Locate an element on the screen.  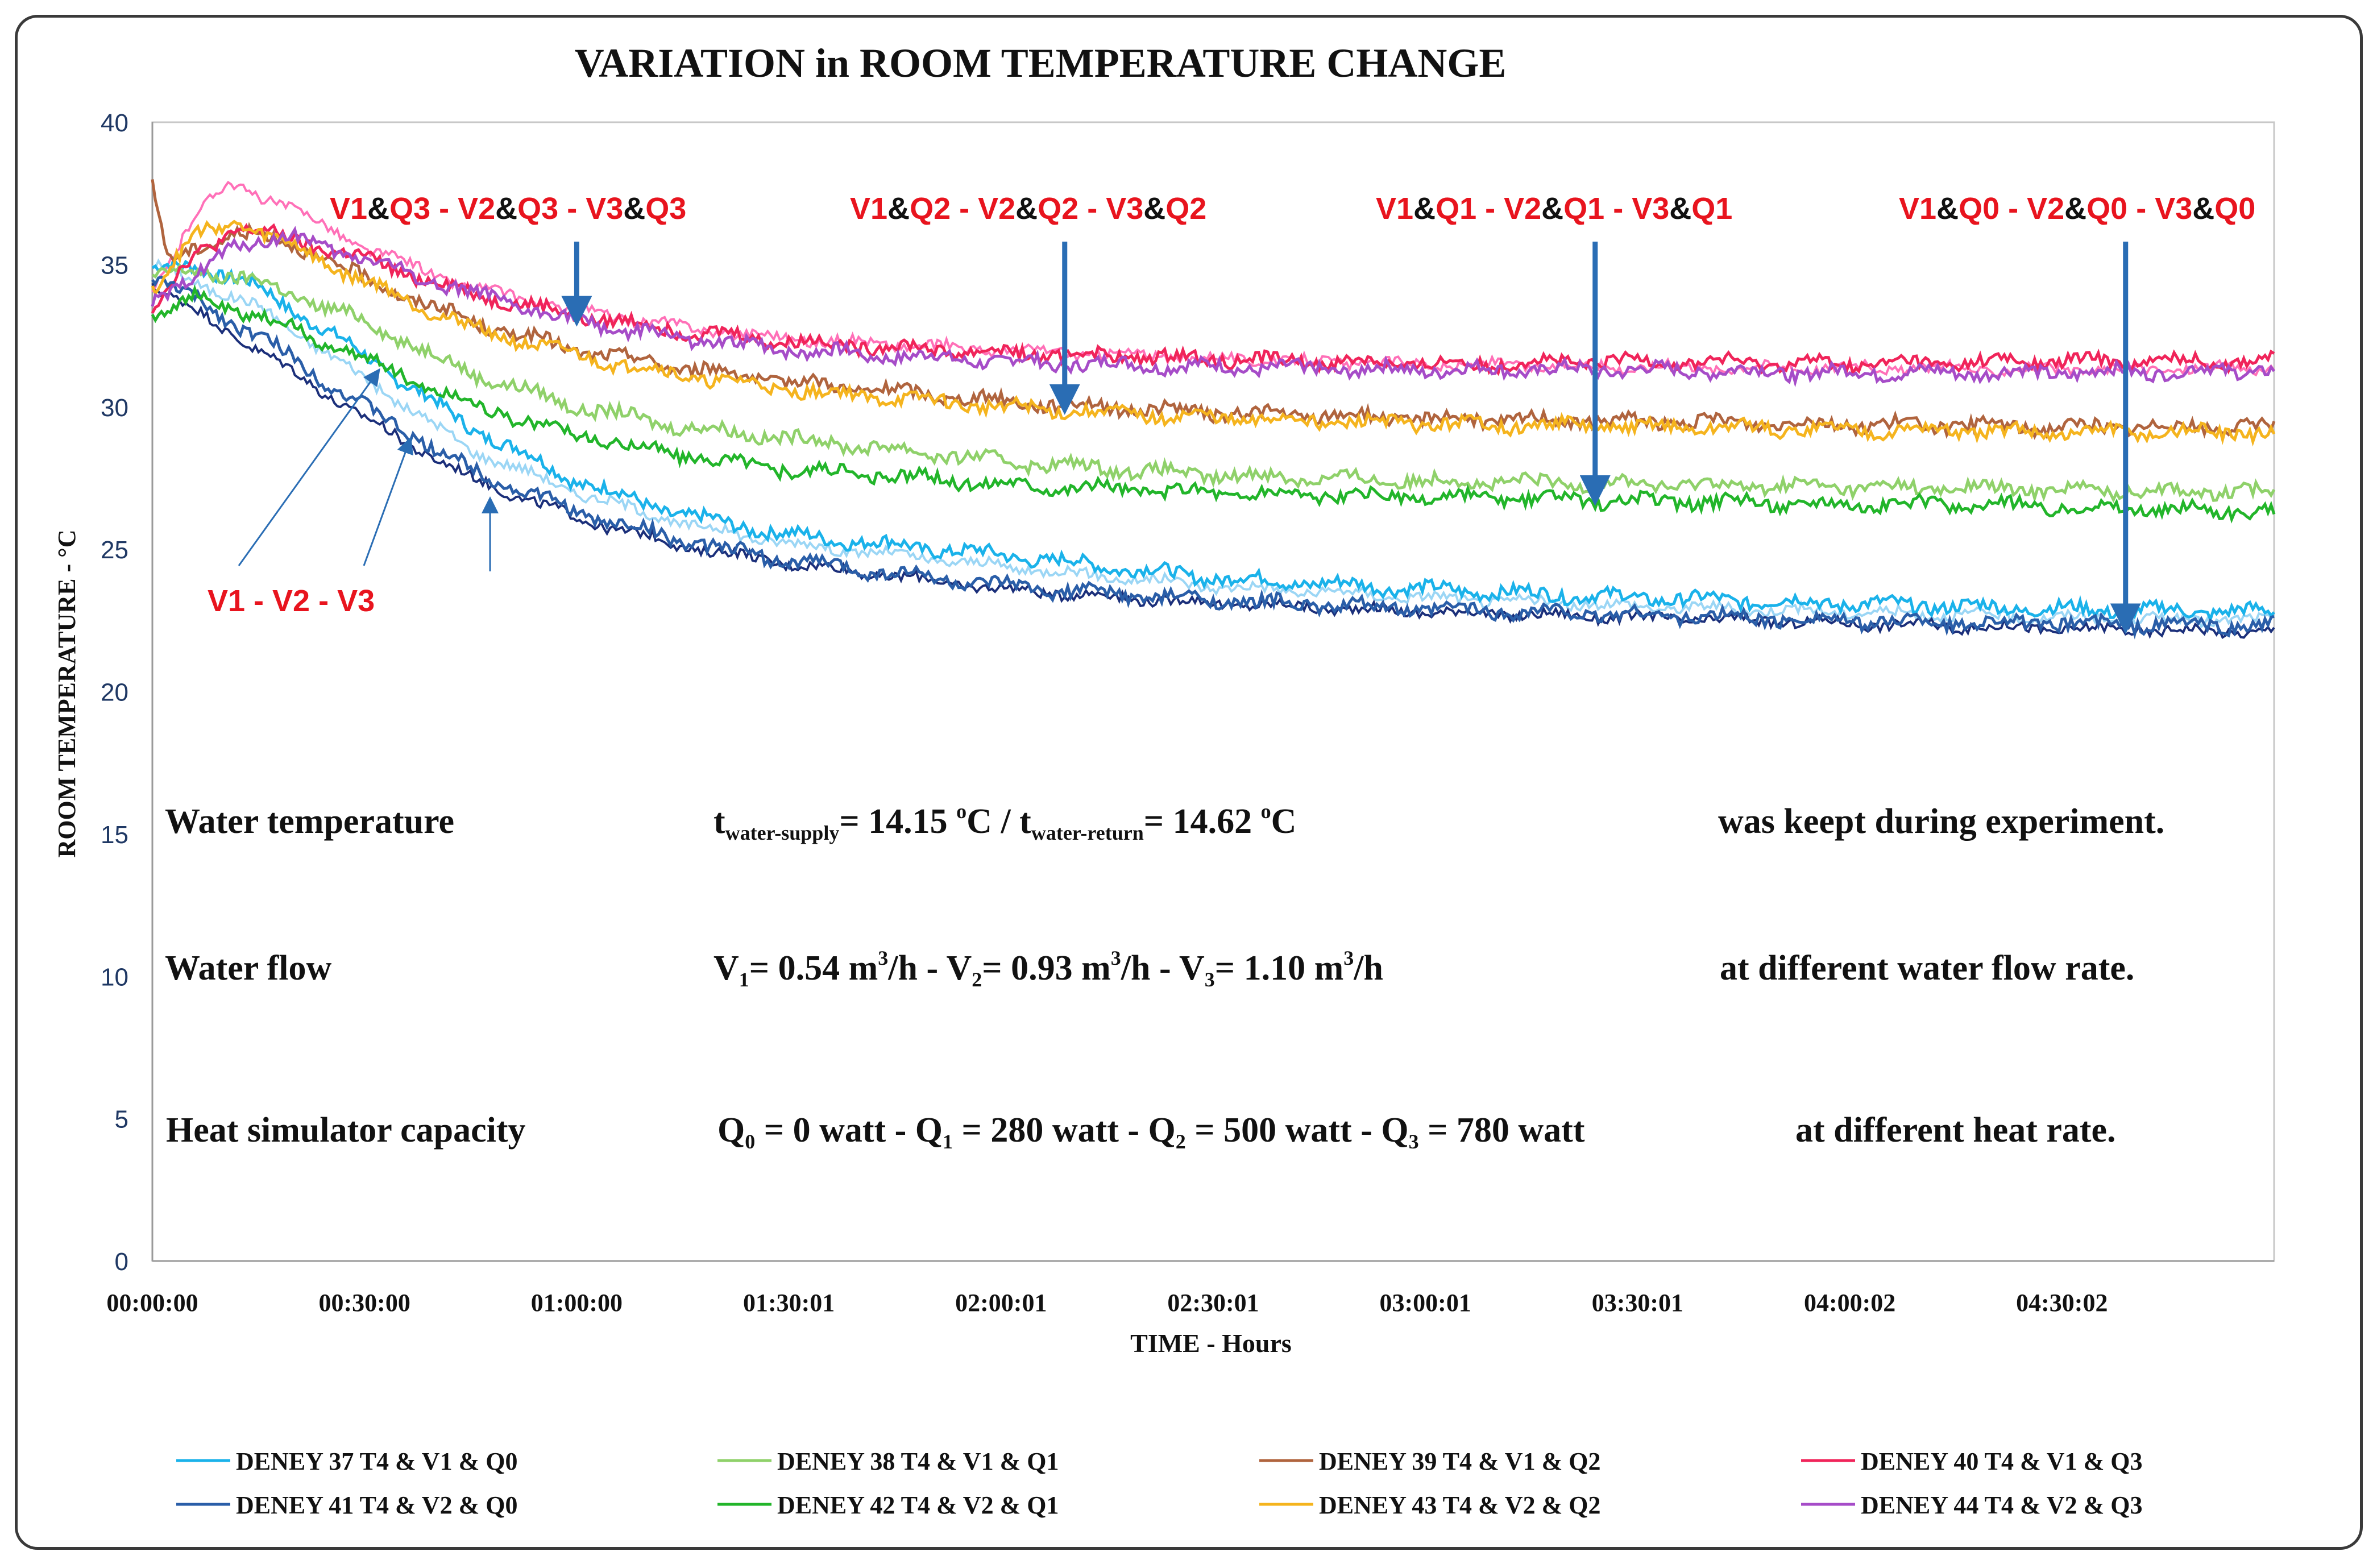
note-heat-right: at different heat rate. is located at coordinates (1955, 1130).